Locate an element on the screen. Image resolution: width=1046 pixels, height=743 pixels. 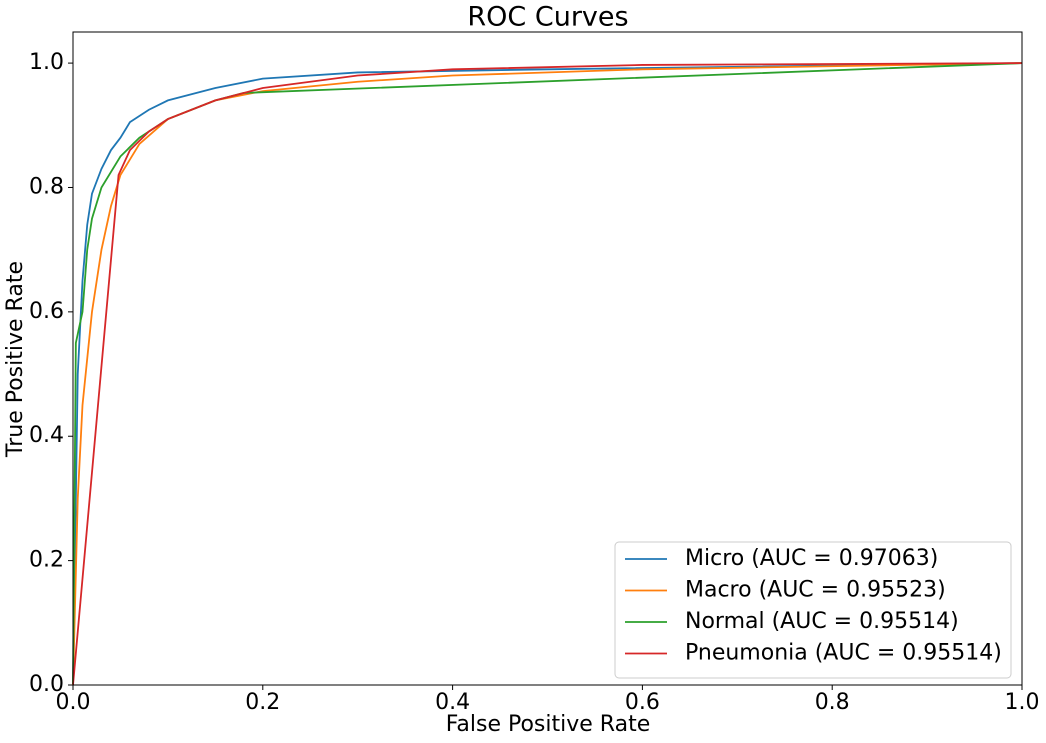
legend-label: Micro (AUC = 0.97063) is located at coordinates (811, 558).